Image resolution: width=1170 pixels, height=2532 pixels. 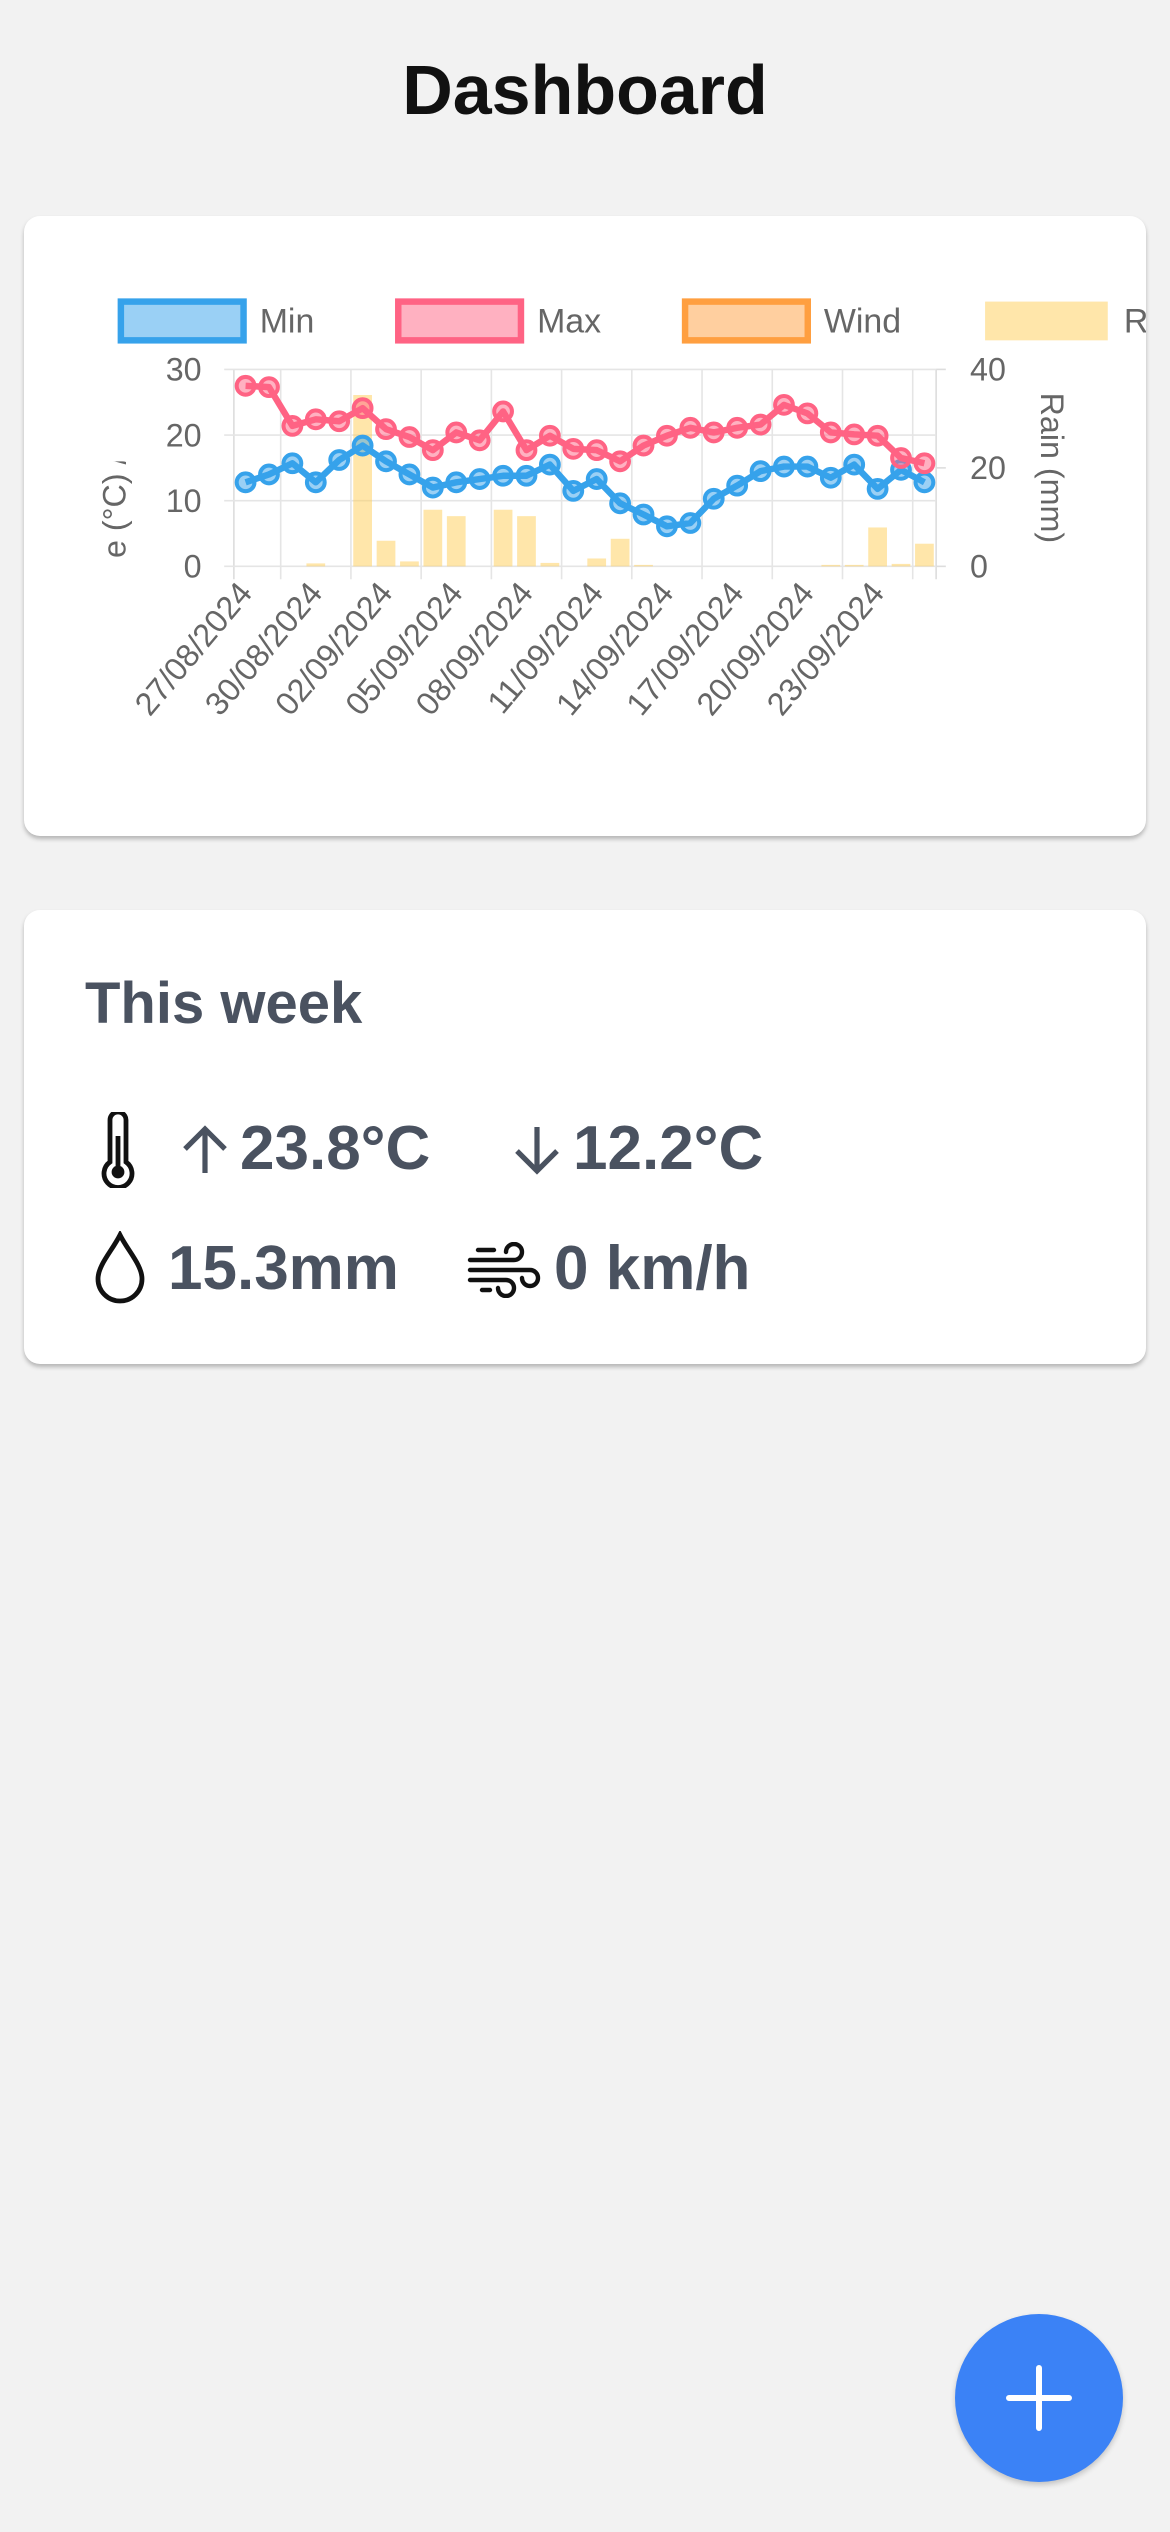 What do you see at coordinates (335, 1148) in the screenshot?
I see `max-temp: 23.8°C` at bounding box center [335, 1148].